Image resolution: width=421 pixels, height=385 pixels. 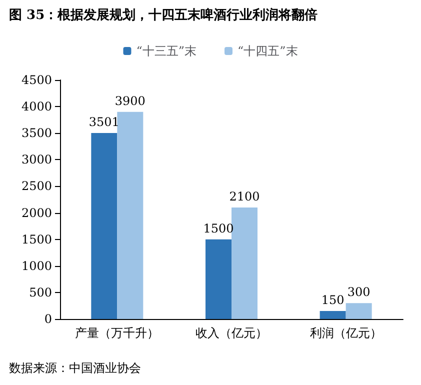 What do you see at coordinates (48, 319) in the screenshot?
I see `y-tick-label: 0` at bounding box center [48, 319].